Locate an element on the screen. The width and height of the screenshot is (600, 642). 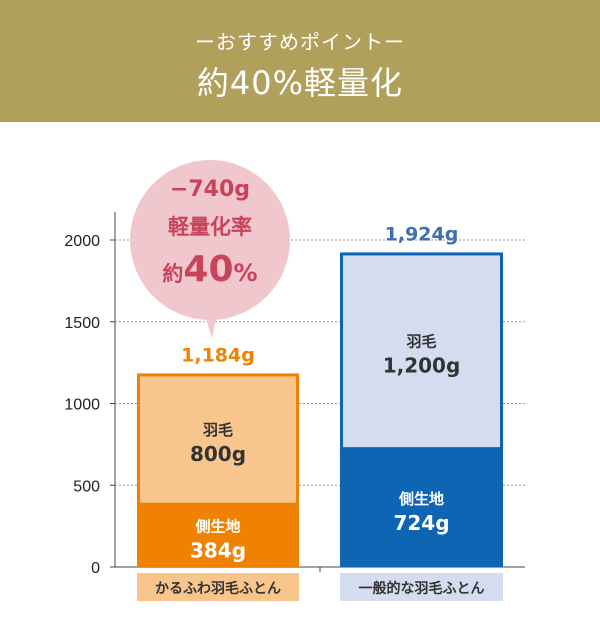
annotation-rate-prefix: 約 is located at coordinates (172, 274).